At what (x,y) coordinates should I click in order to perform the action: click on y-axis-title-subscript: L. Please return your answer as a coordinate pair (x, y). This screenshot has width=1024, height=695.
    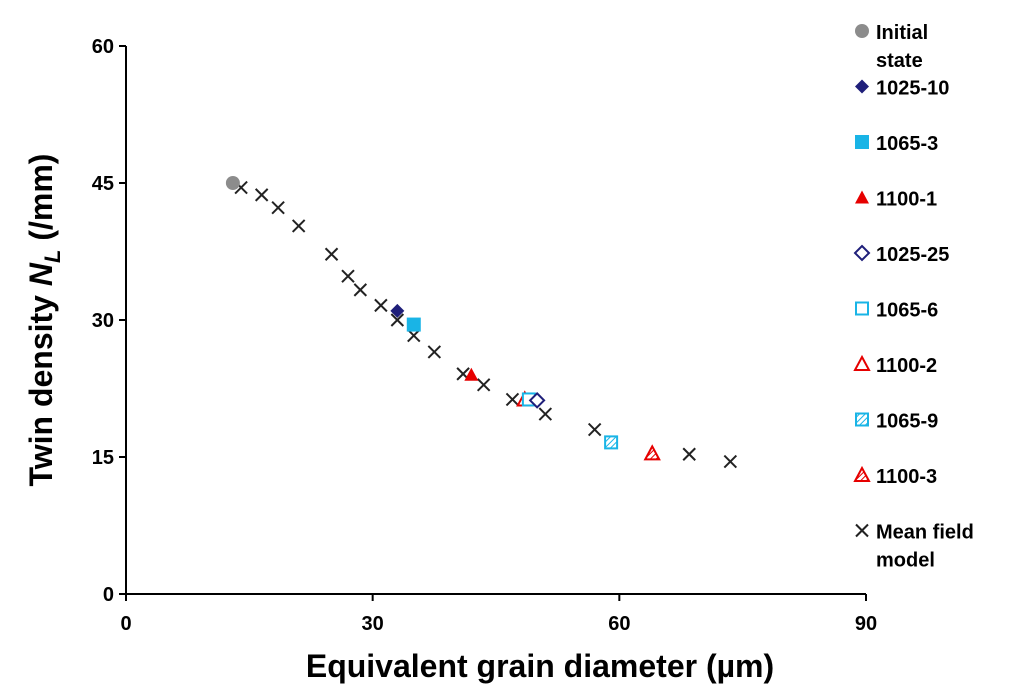
    Looking at the image, I should click on (52, 256).